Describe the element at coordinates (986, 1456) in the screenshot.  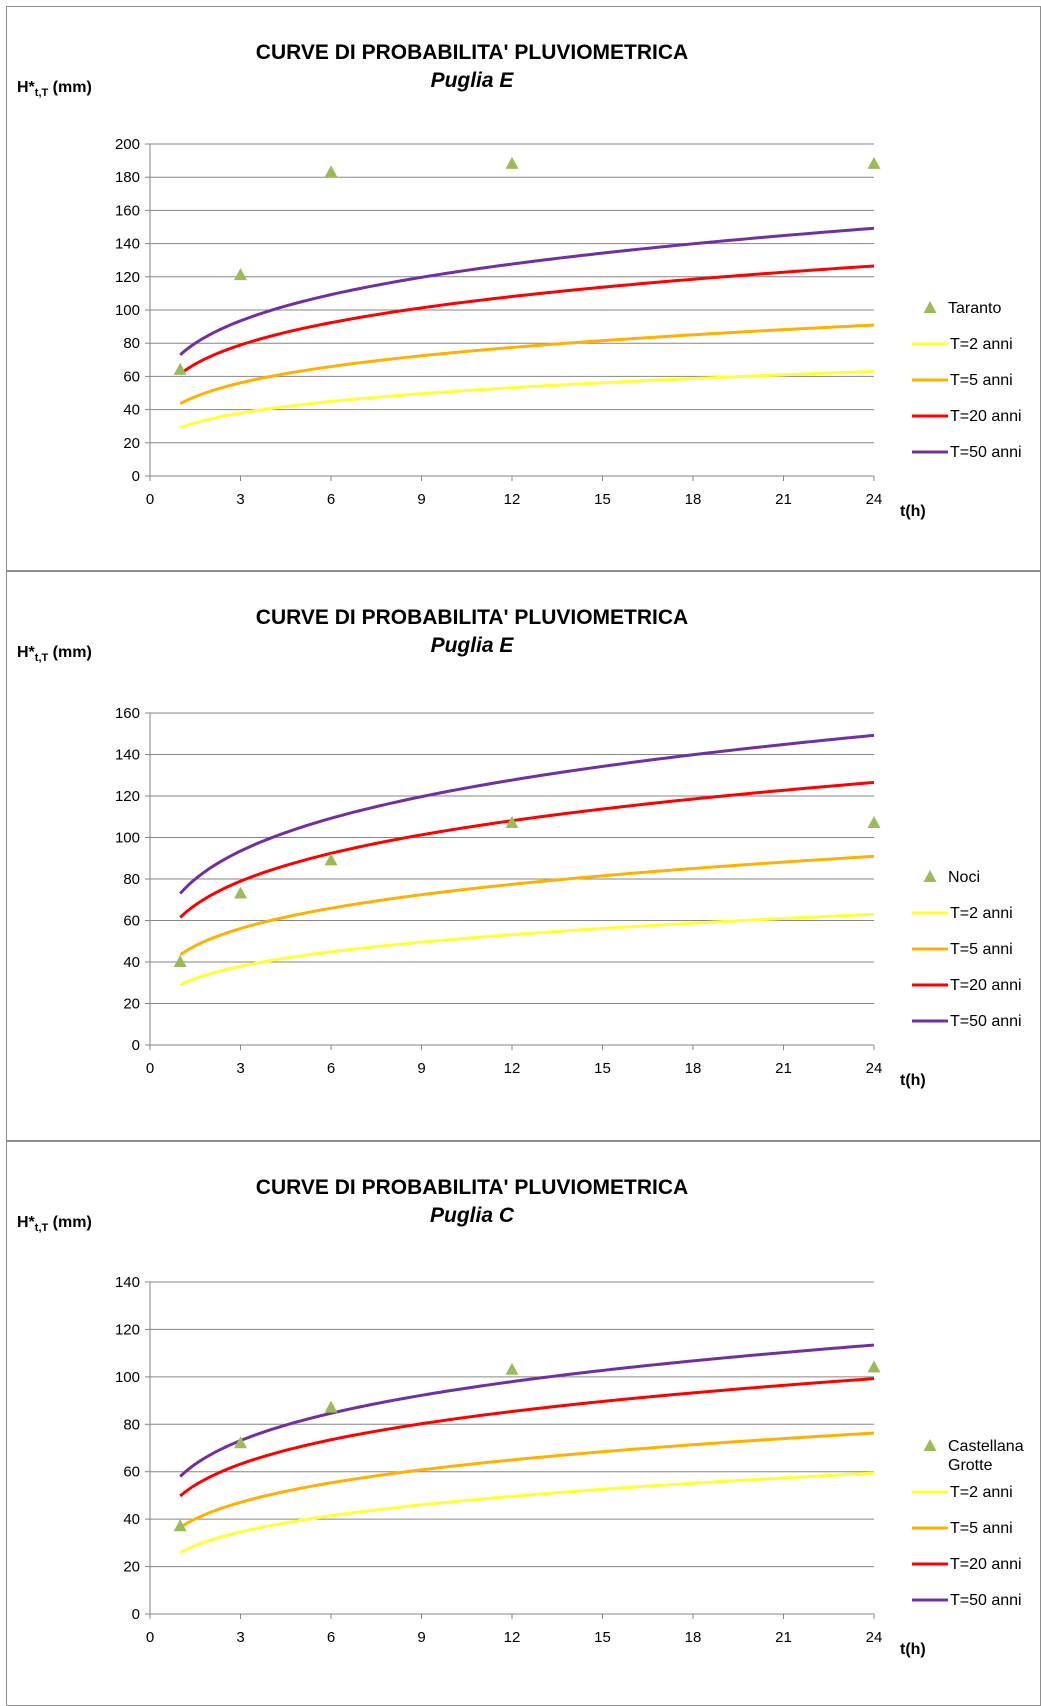
I see `legend-label: Castellana Grotte` at that location.